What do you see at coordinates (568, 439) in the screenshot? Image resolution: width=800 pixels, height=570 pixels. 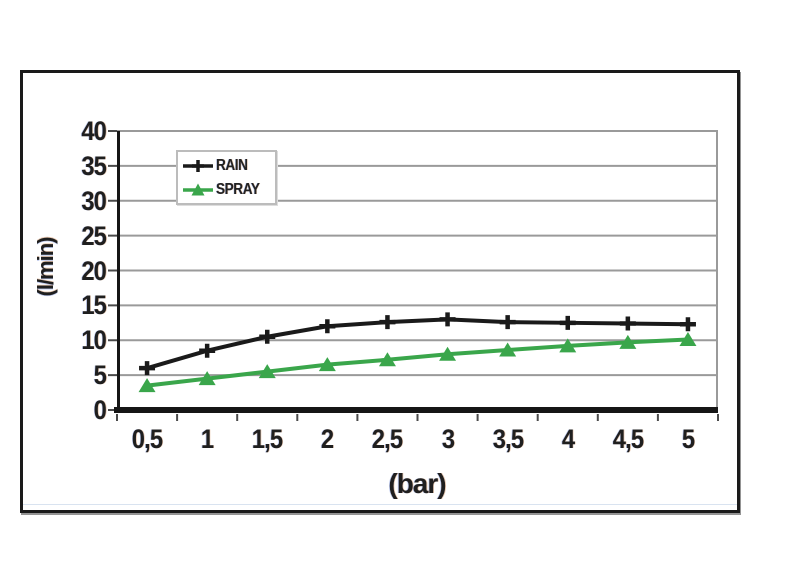 I see `x-tick-label: 4` at bounding box center [568, 439].